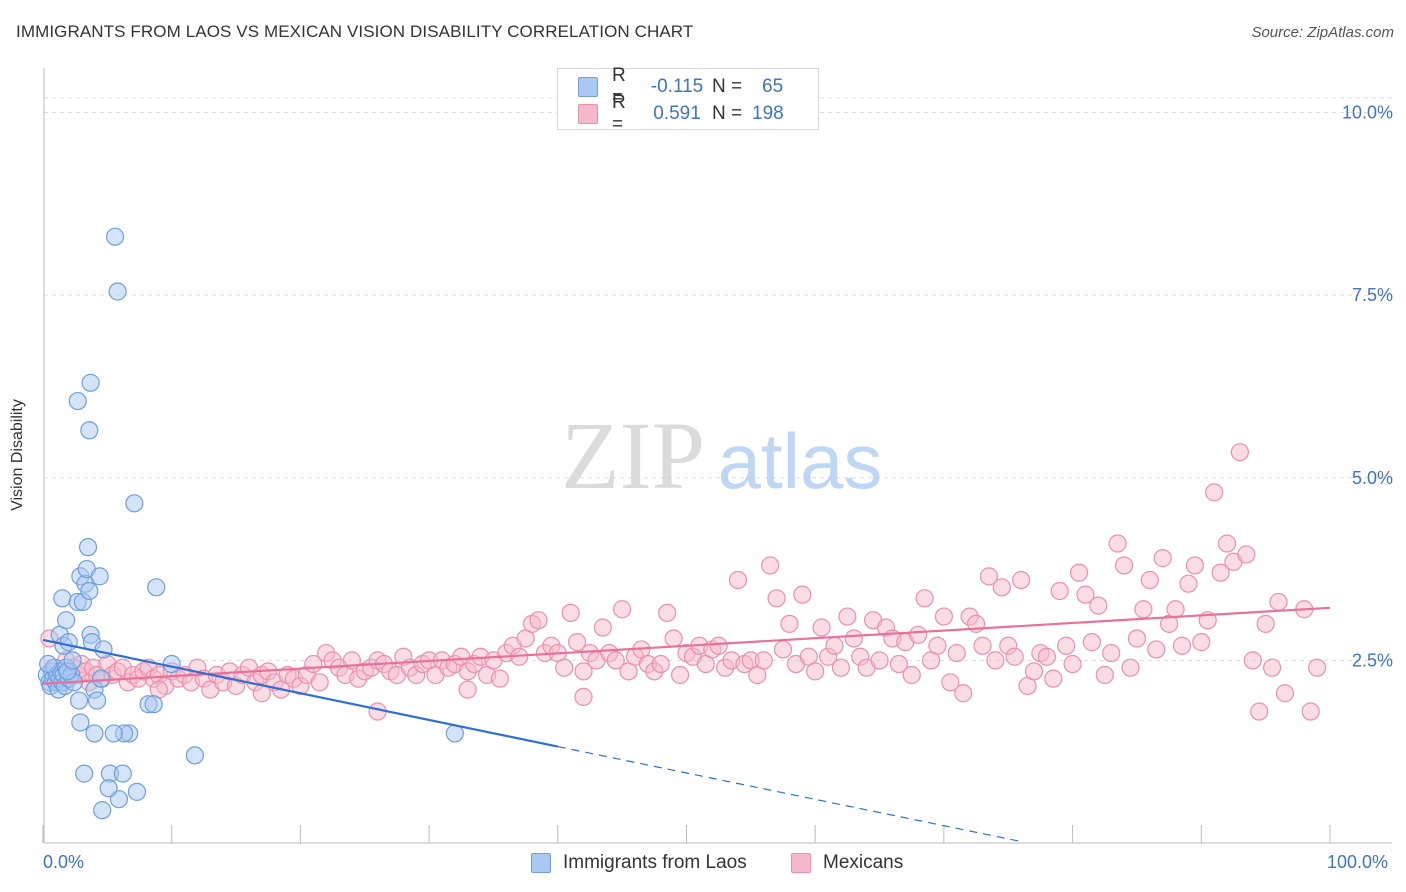 This screenshot has width=1406, height=892. Describe the element at coordinates (64, 862) in the screenshot. I see `x-tick-label-min: 0.0%` at that location.